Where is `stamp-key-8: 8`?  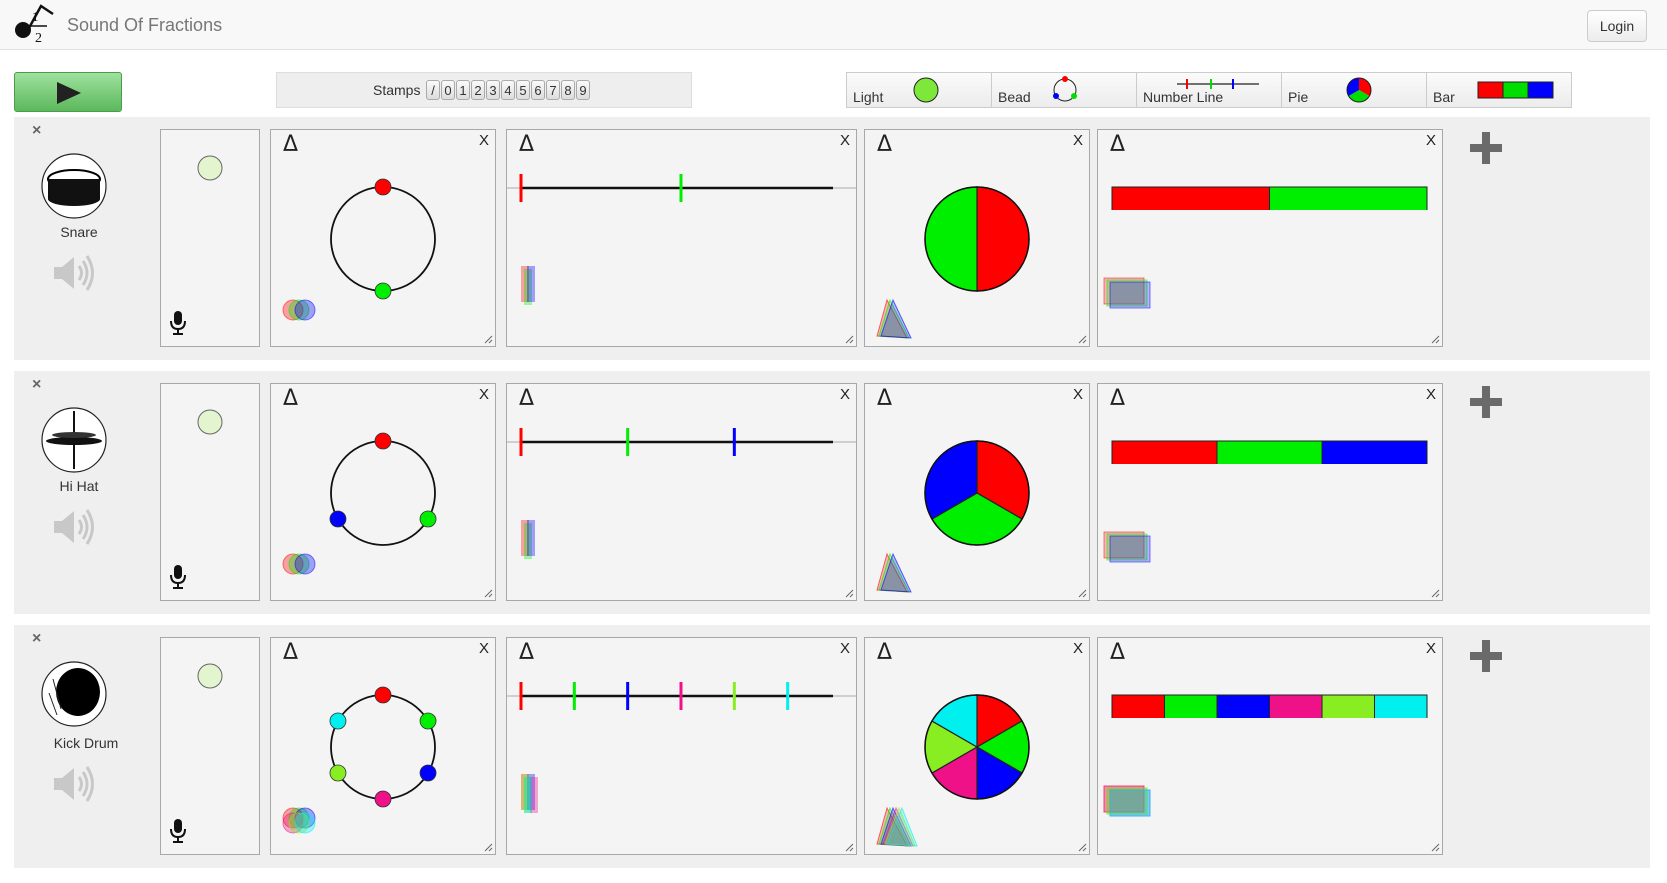 stamp-key-8: 8 is located at coordinates (568, 90).